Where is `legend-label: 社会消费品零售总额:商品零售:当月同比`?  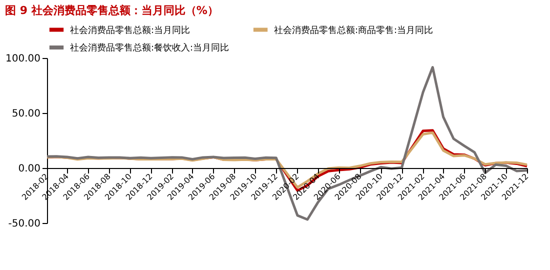 legend-label: 社会消费品零售总额:商品零售:当月同比 is located at coordinates (354, 30).